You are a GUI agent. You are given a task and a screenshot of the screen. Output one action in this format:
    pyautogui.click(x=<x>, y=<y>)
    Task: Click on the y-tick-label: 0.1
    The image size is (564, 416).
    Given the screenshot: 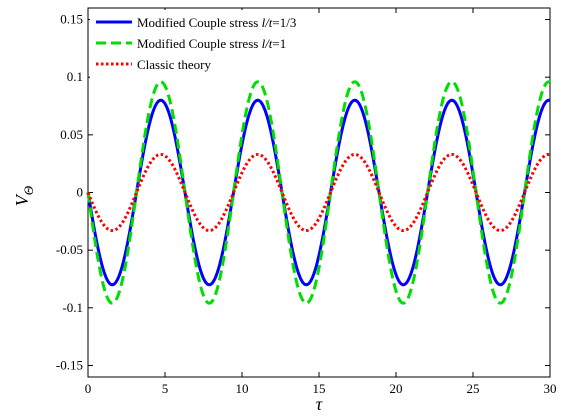 What is the action you would take?
    pyautogui.click(x=75, y=76)
    